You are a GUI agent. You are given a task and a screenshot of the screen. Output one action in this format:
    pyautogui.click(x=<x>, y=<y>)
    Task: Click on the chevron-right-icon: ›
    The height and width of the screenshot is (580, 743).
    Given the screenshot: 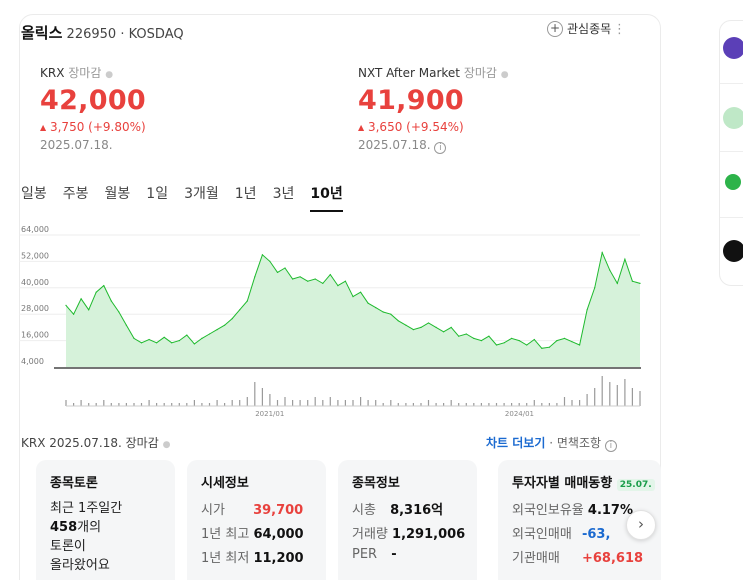 What is the action you would take?
    pyautogui.click(x=641, y=525)
    